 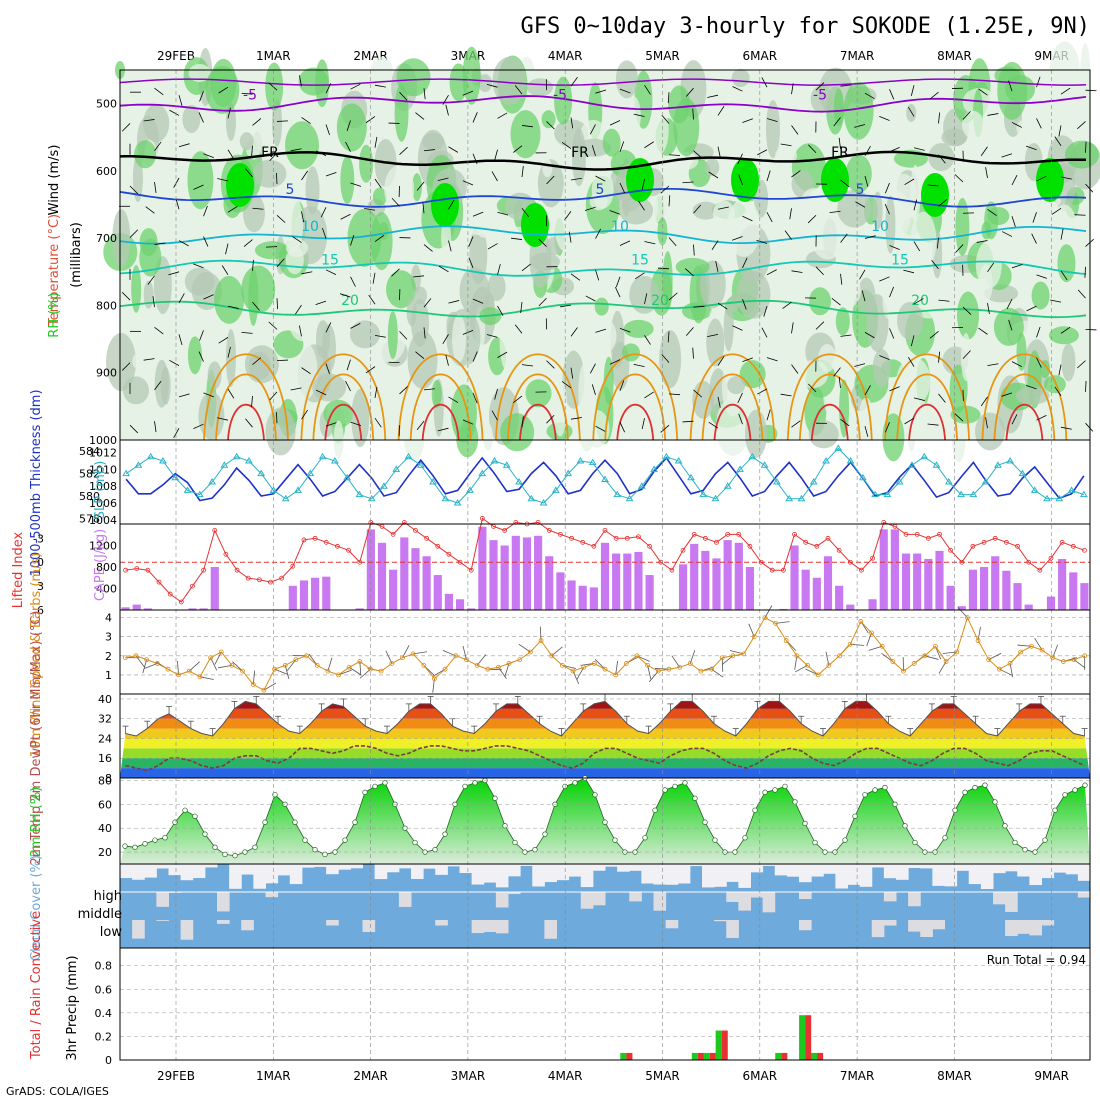 I want to click on isotherm-label: -5, so click(x=250, y=96).